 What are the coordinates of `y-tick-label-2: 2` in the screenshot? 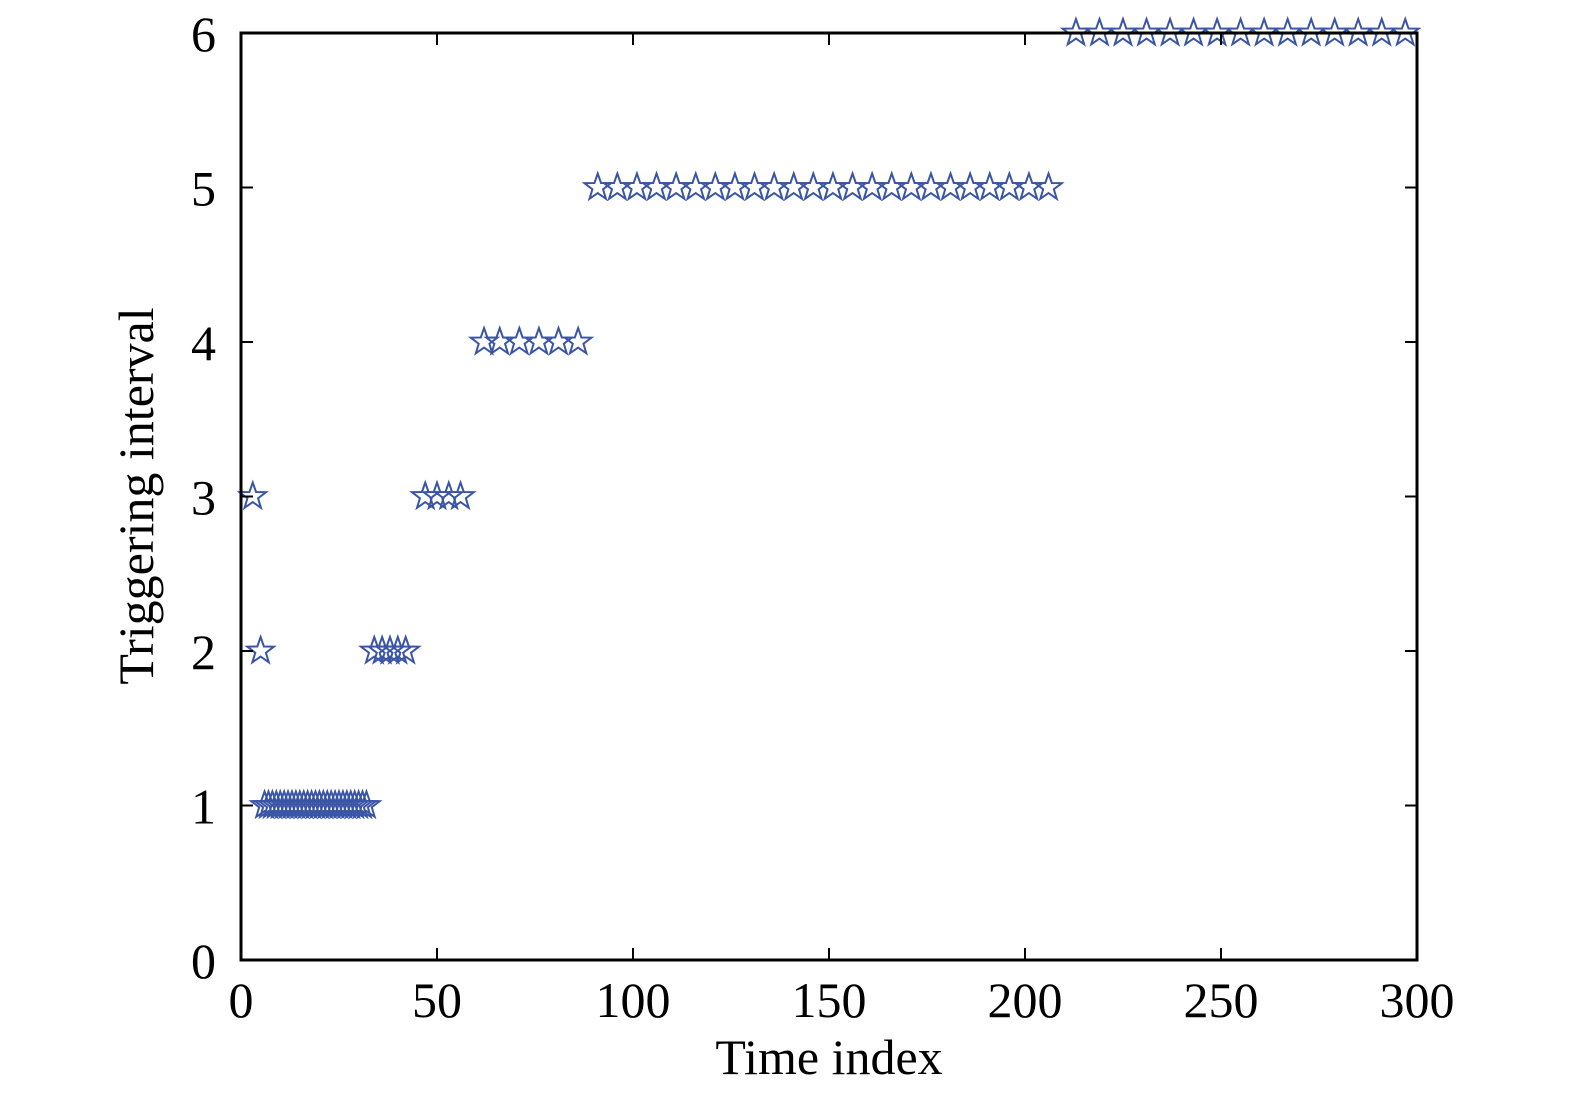 It's located at (203, 652).